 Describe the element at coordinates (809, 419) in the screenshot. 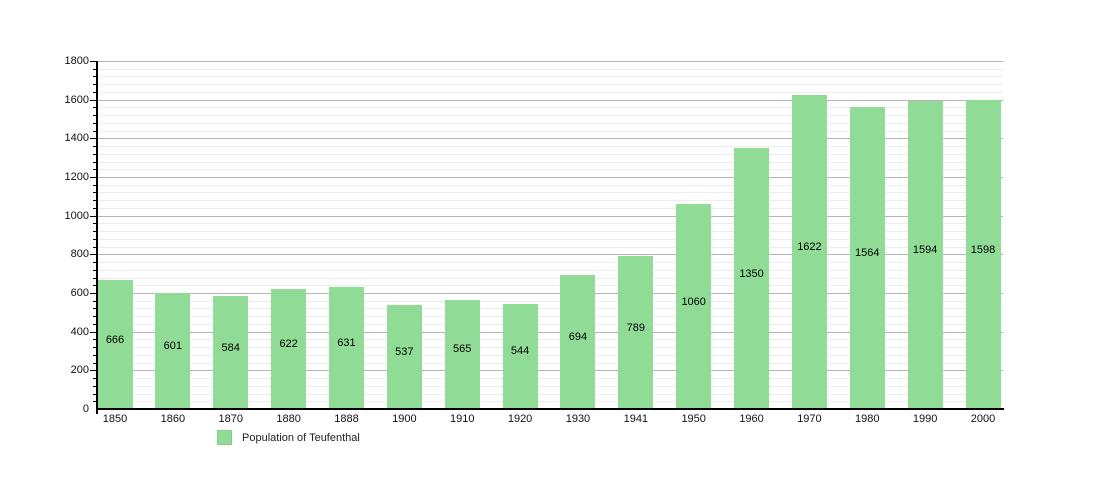

I see `x-tick-label: 1970` at that location.